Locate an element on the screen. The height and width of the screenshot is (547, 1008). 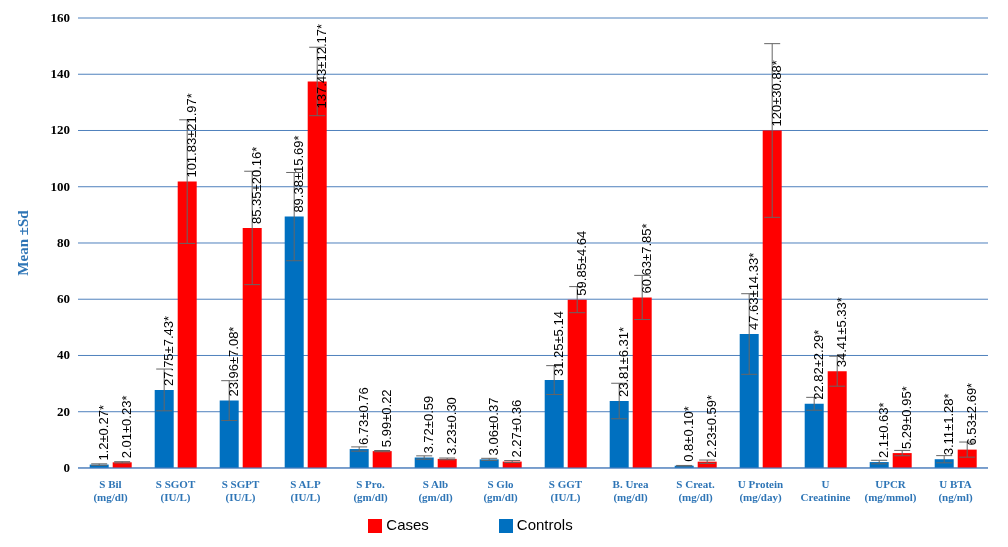
data-label: 5.29±0.95* is located at coordinates (907, 418).